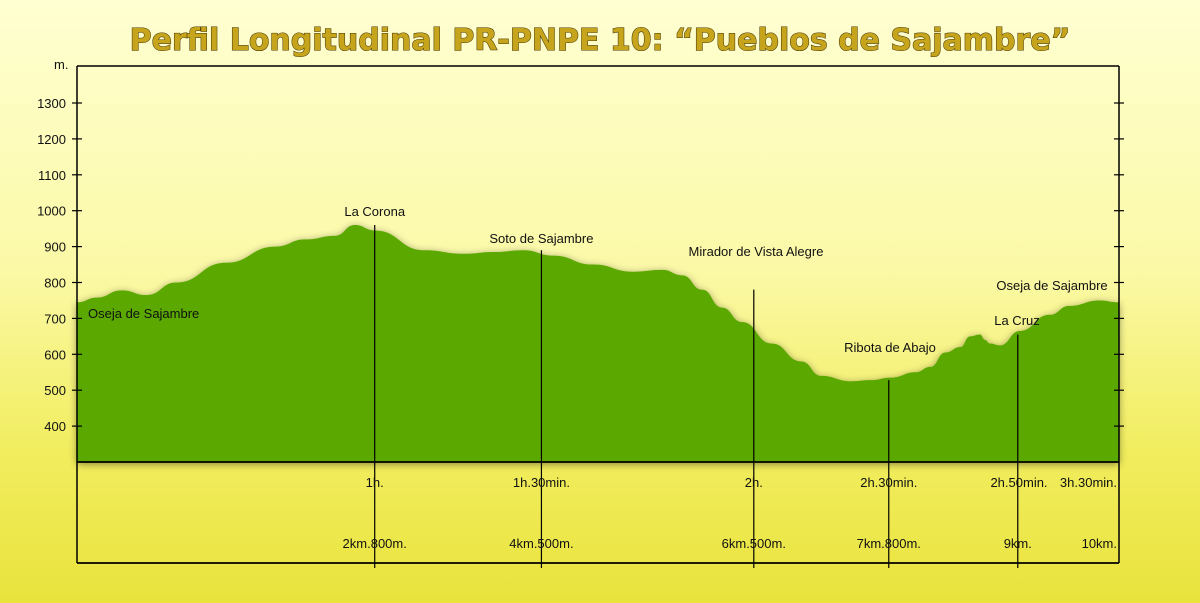 This screenshot has width=1200, height=603. I want to click on waypoint-time-label: 2h.30min., so click(888, 482).